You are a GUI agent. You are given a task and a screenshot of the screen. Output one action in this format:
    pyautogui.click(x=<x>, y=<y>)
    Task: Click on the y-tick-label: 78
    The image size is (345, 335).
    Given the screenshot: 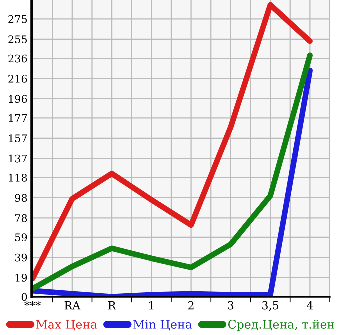 What is the action you would take?
    pyautogui.click(x=21, y=218)
    